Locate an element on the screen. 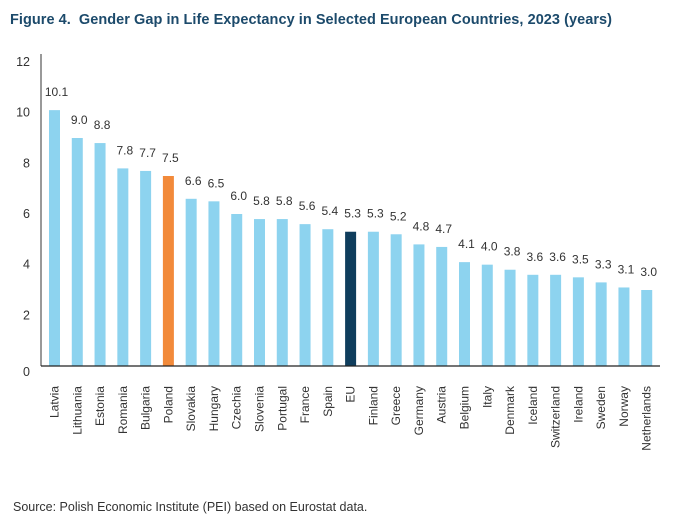  category-label: Netherlands is located at coordinates (647, 418).